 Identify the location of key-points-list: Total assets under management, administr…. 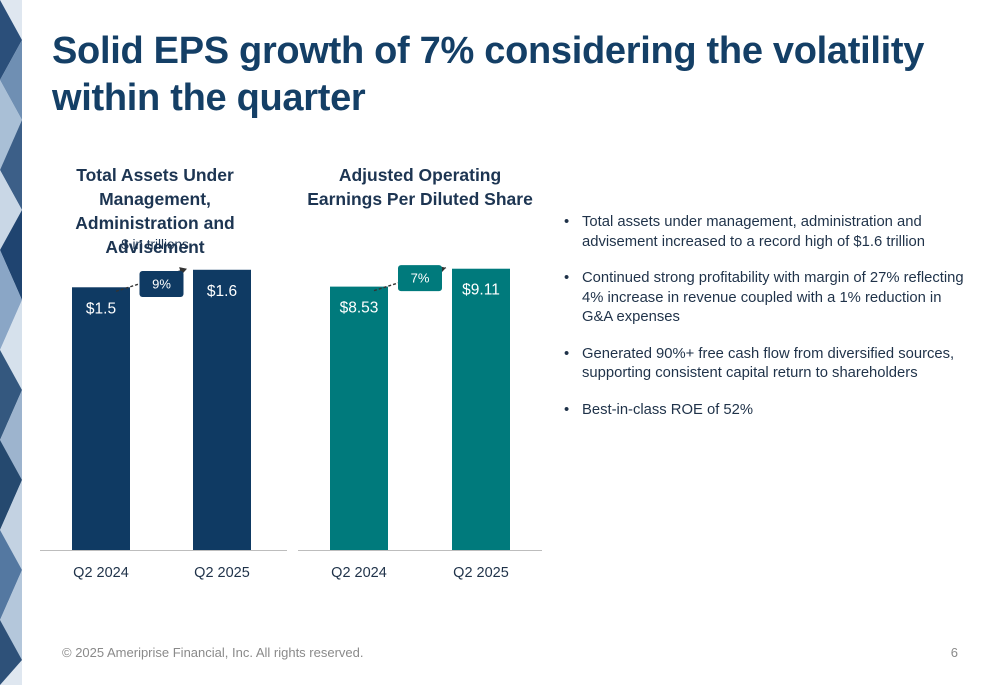
(767, 325).